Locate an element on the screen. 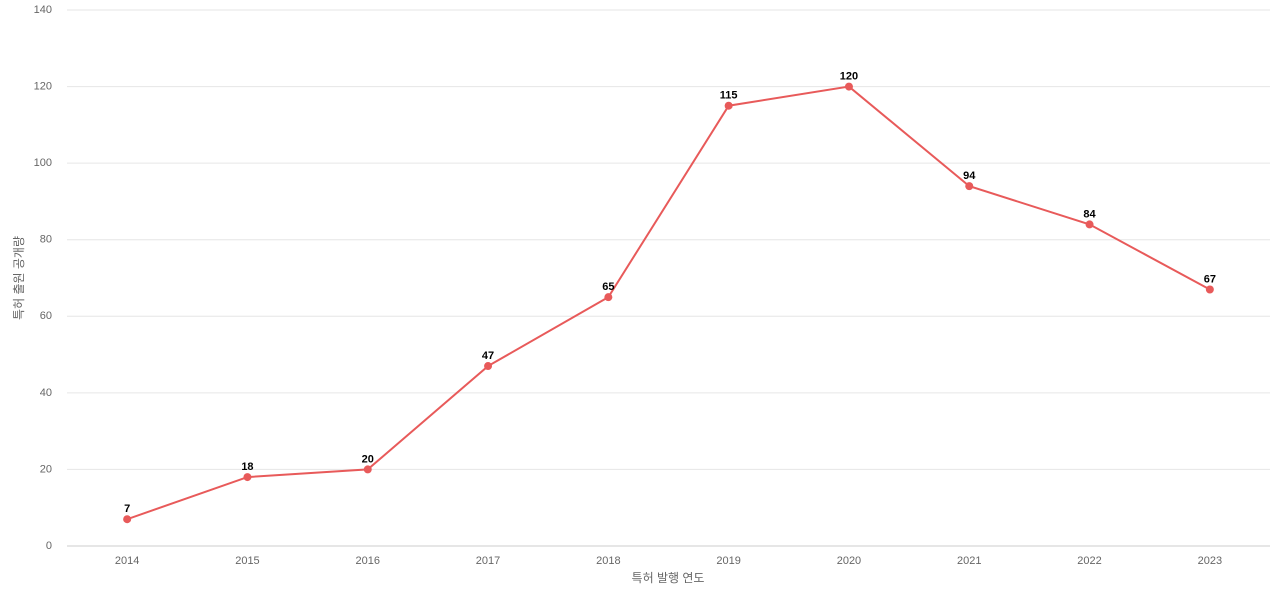 The height and width of the screenshot is (600, 1280). x-axis-title: 특허 발행 연도 is located at coordinates (668, 577).